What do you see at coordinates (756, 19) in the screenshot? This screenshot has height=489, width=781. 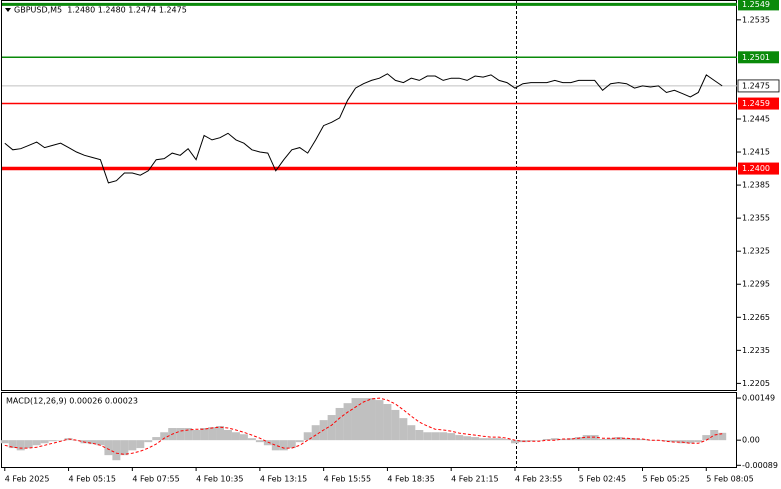 I see `y-tick-label: 1.2535` at bounding box center [756, 19].